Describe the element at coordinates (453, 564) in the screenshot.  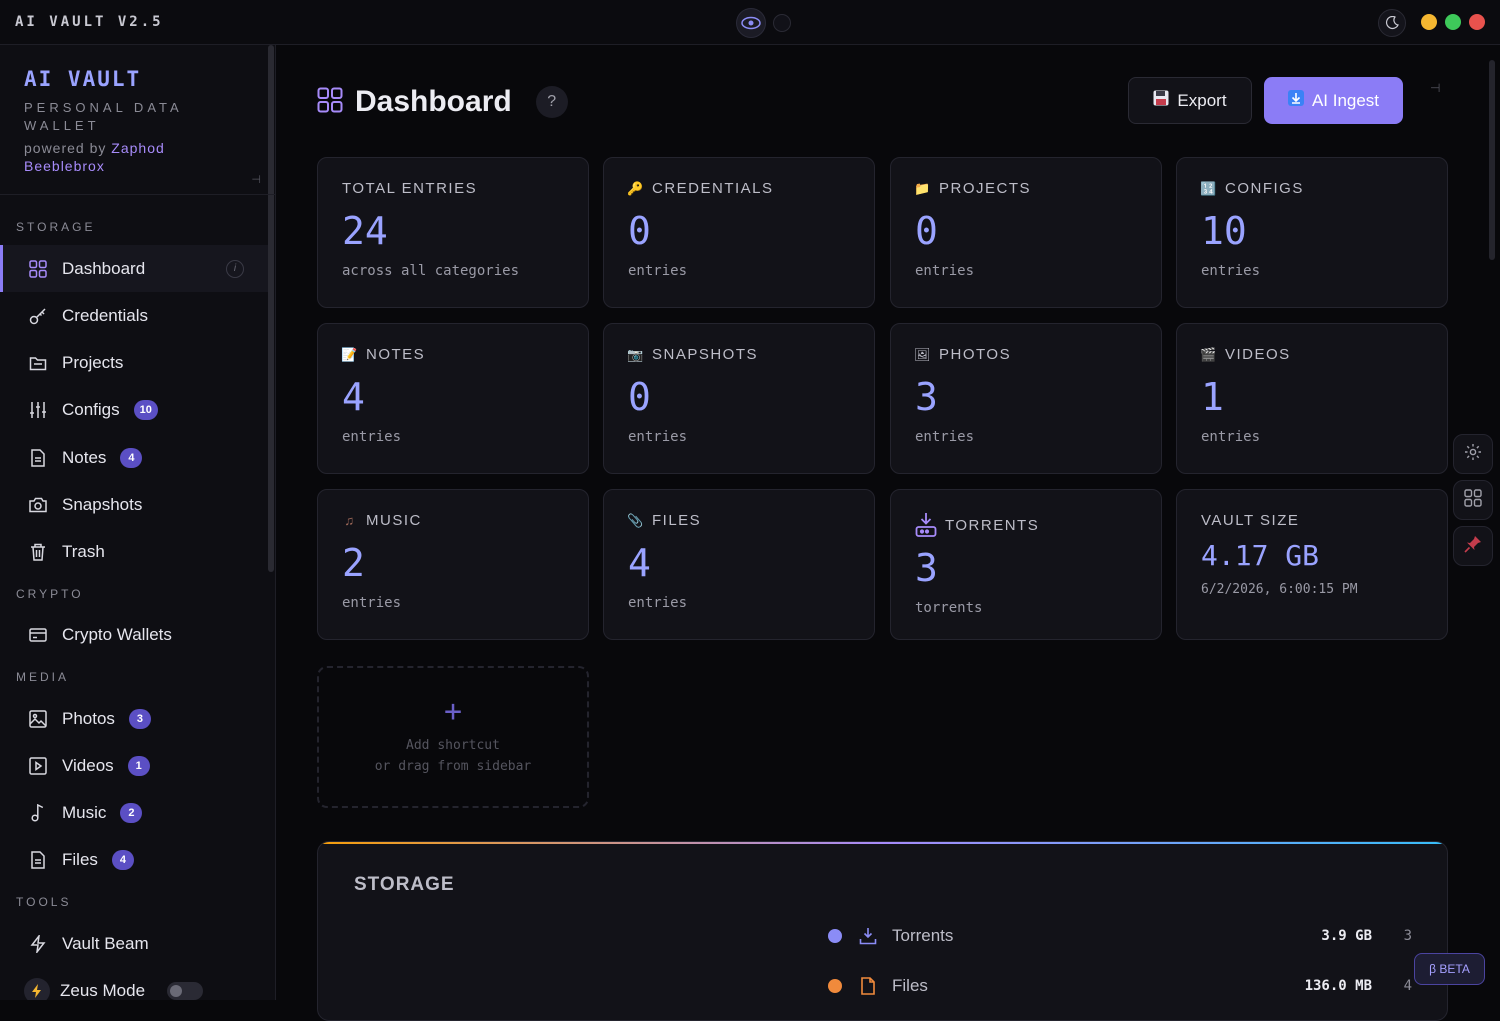
I see `stat-card-music: ♫ MUSIC 2 entries` at that location.